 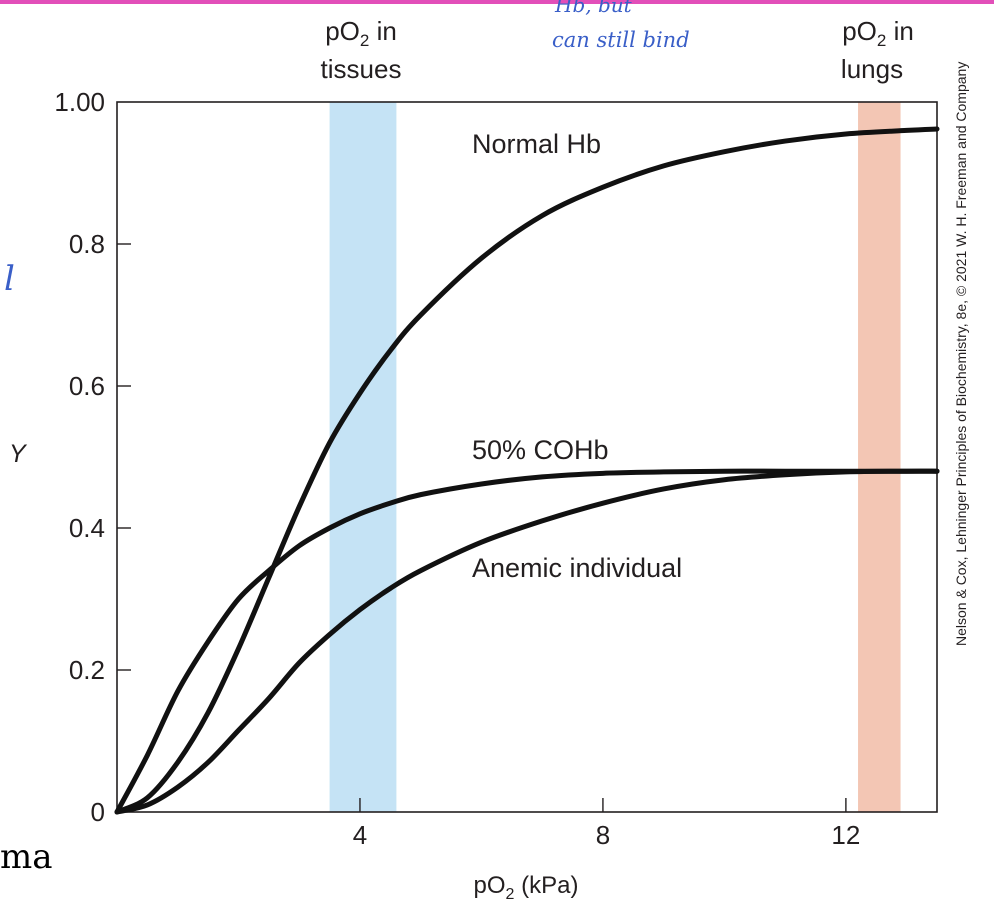 What do you see at coordinates (79, 102) in the screenshot?
I see `y-tick-label: 1.00` at bounding box center [79, 102].